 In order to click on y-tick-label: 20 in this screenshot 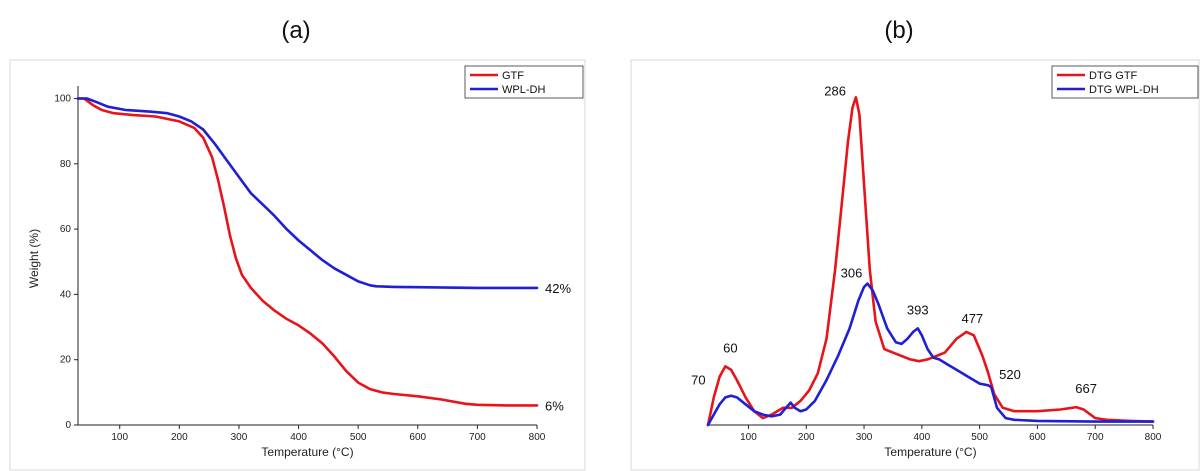, I will do `click(66, 360)`.